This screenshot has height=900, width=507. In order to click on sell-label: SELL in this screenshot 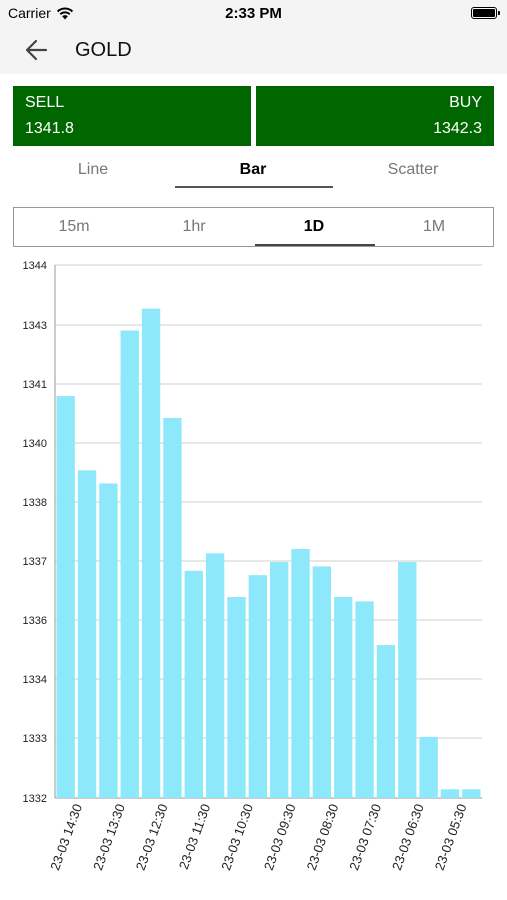, I will do `click(45, 102)`.